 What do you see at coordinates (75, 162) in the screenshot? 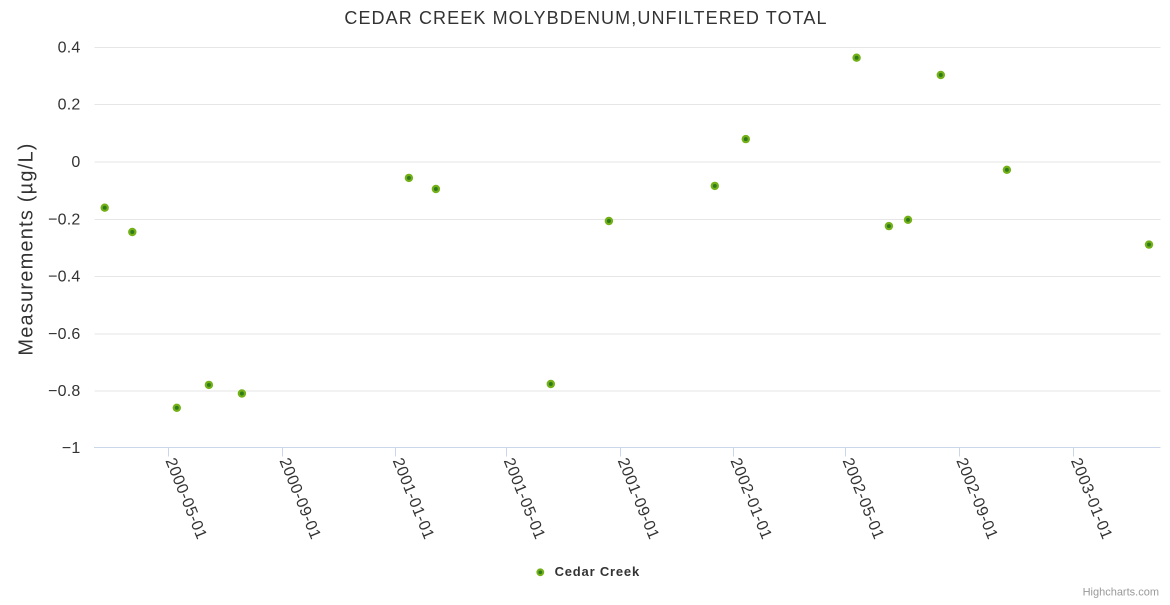
I see `svg-text: 0` at bounding box center [75, 162].